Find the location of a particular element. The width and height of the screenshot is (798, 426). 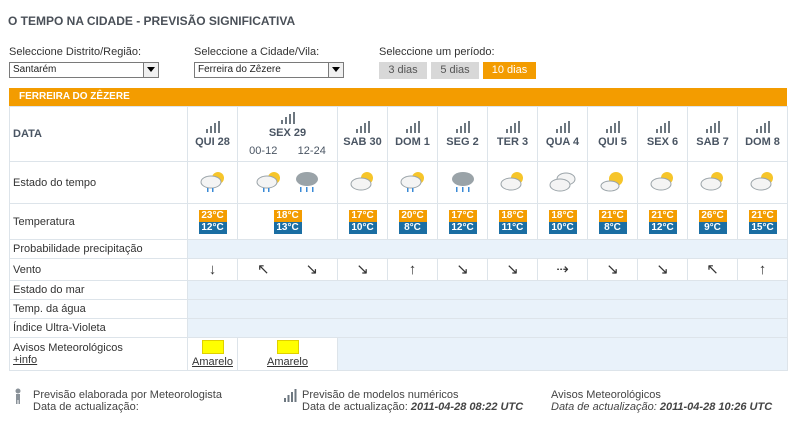

footer-models-date-label: Data de actualização: is located at coordinates (355, 407).